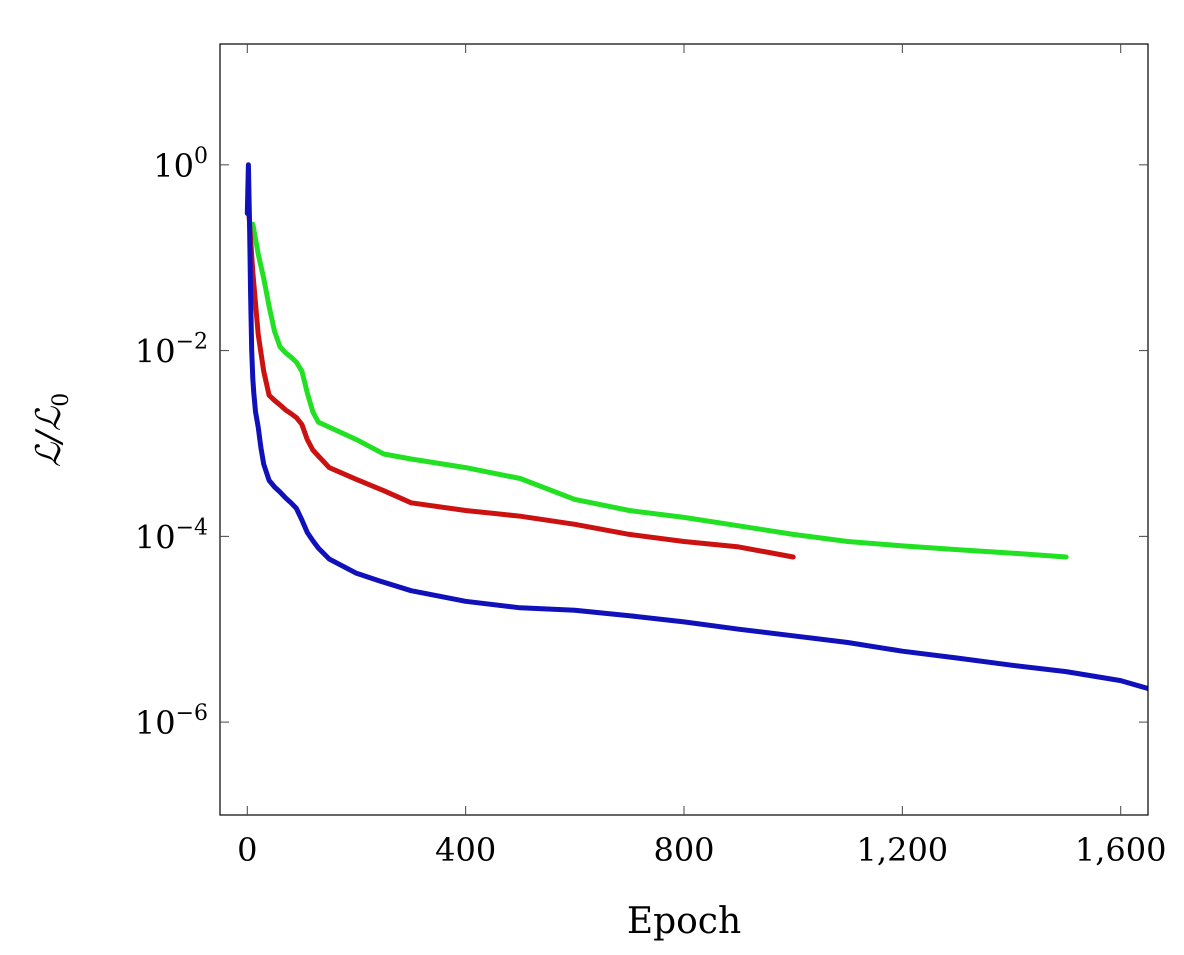 The image size is (1184, 955). What do you see at coordinates (903, 850) in the screenshot?
I see `x-tick-label: 1,200` at bounding box center [903, 850].